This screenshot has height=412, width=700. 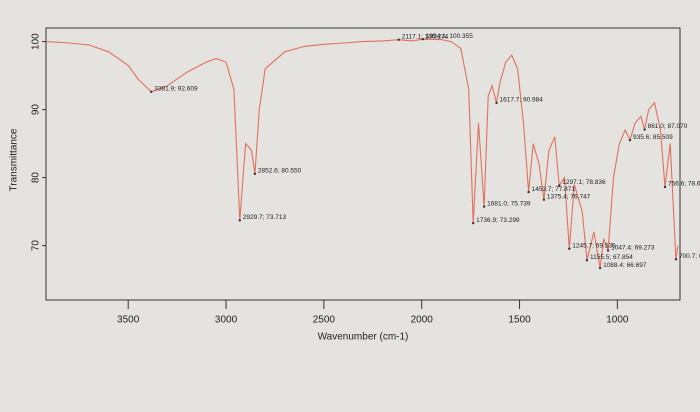 I want to click on peak-label: 1047.4; 69.273, so click(x=633, y=247).